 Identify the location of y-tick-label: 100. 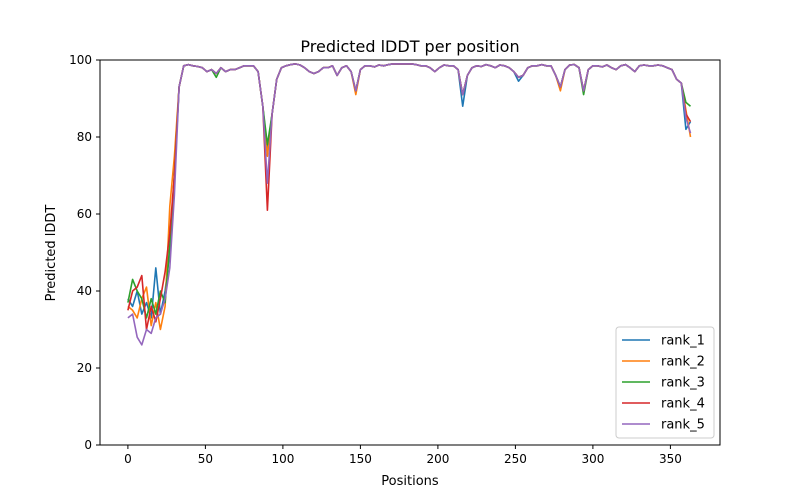
(80, 60).